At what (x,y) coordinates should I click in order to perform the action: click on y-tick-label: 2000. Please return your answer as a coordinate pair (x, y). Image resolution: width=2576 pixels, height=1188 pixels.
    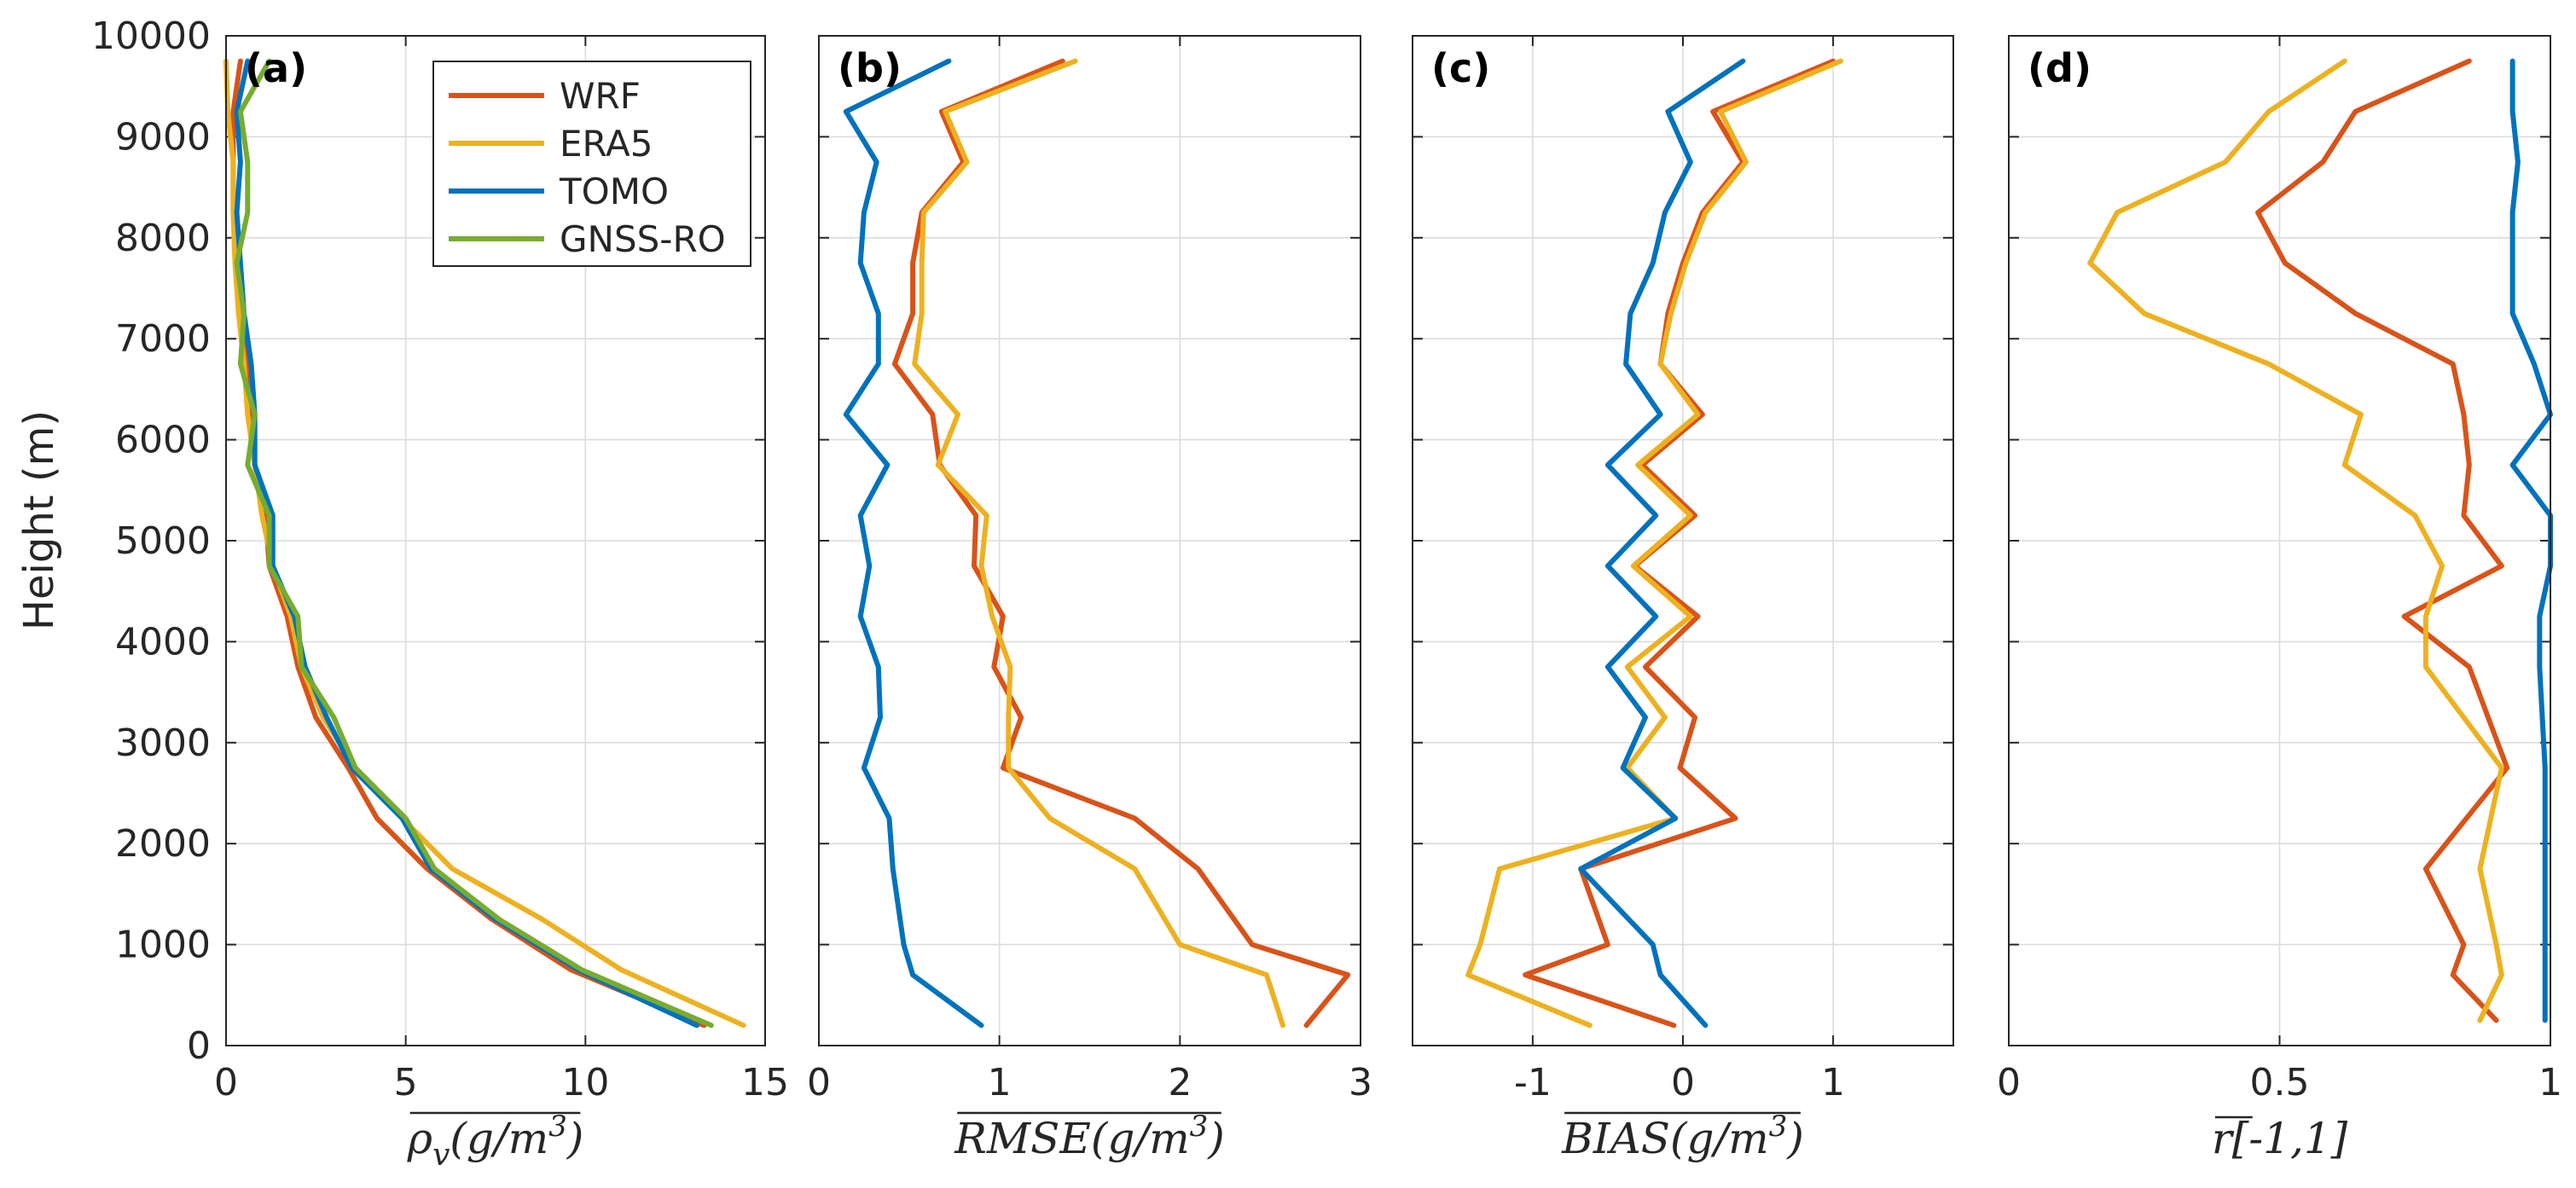
    Looking at the image, I should click on (163, 844).